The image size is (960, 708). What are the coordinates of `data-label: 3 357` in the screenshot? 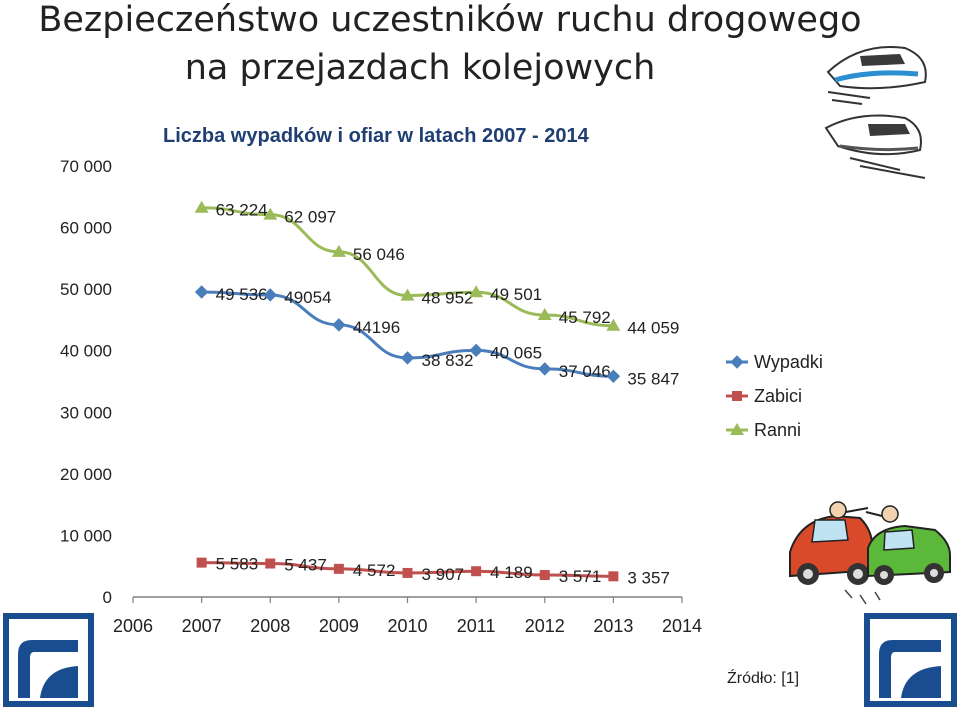 It's located at (648, 577).